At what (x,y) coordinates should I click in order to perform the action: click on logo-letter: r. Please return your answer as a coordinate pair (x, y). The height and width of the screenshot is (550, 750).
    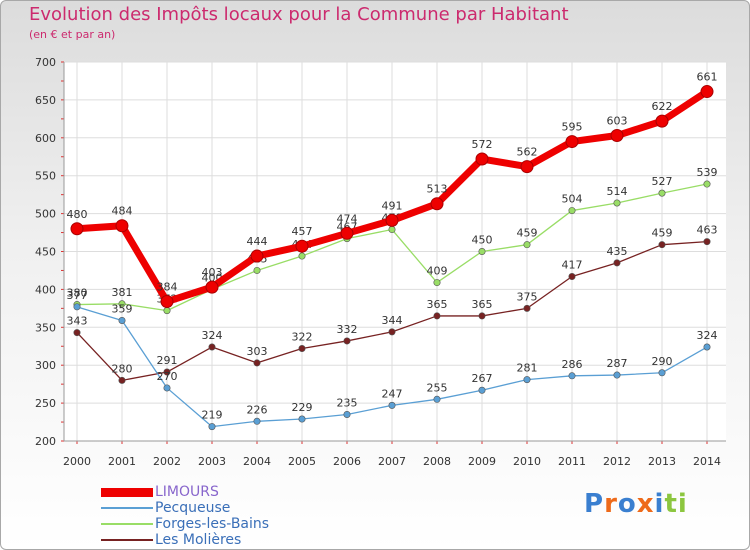
    Looking at the image, I should click on (611, 504).